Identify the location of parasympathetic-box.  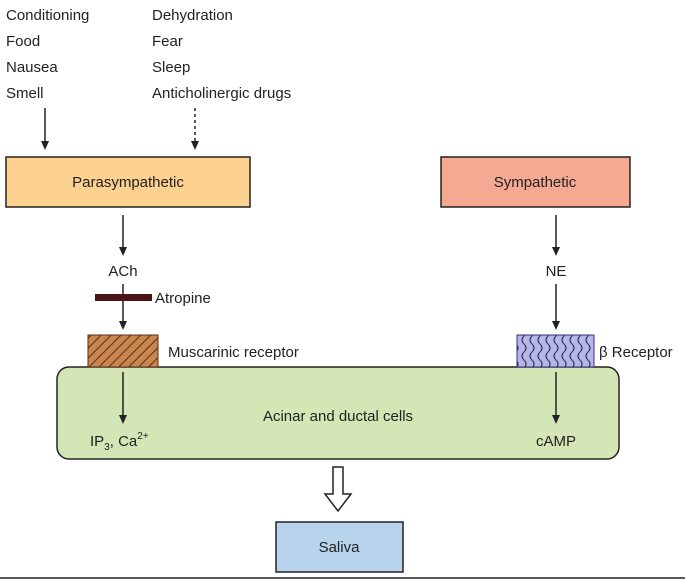
(128, 182).